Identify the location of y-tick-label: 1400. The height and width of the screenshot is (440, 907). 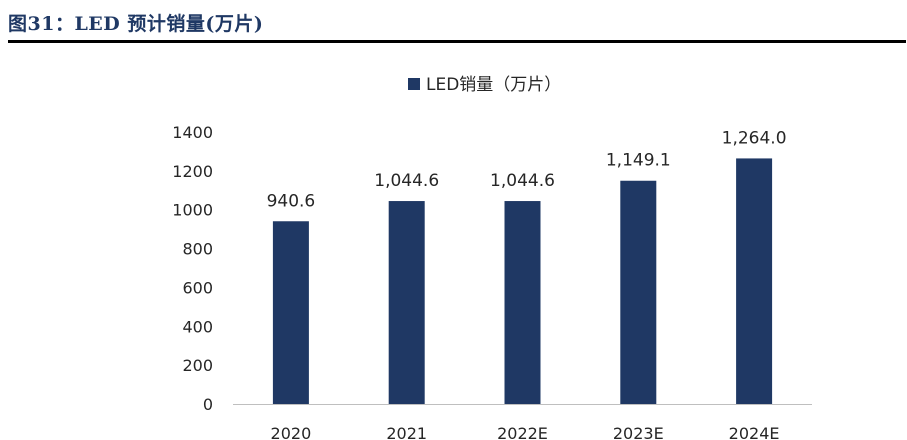
(192, 132).